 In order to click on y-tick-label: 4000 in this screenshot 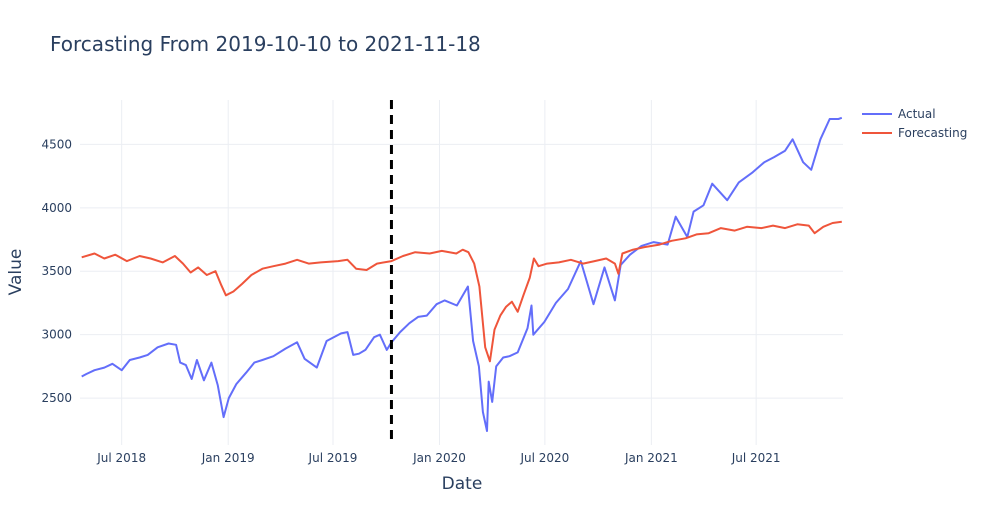, I will do `click(56, 208)`.